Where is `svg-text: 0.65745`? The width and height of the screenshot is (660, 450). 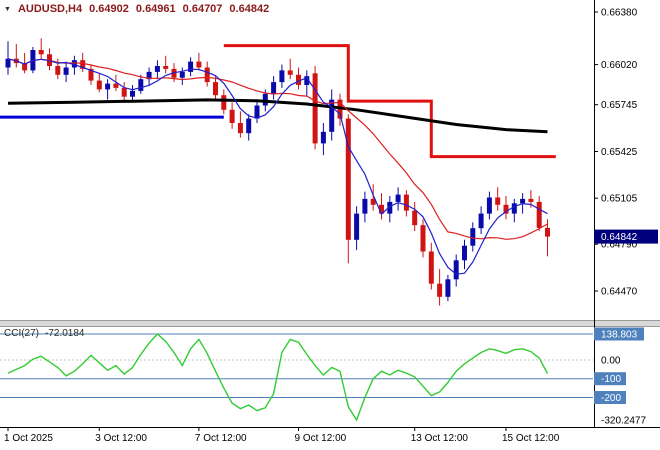
svg-text: 0.65745 is located at coordinates (619, 105).